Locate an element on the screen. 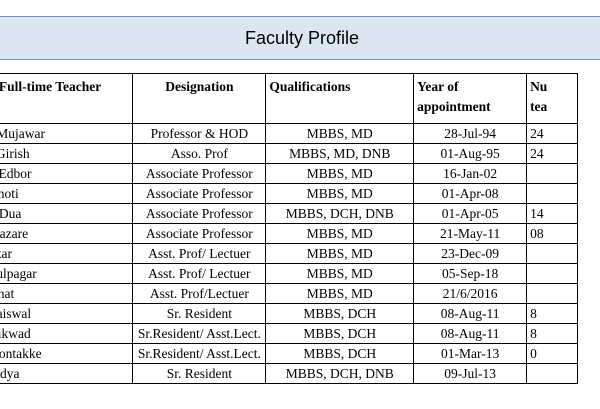 The image size is (600, 409). year-of-appointment-cell: 21/6/2016 is located at coordinates (470, 293).